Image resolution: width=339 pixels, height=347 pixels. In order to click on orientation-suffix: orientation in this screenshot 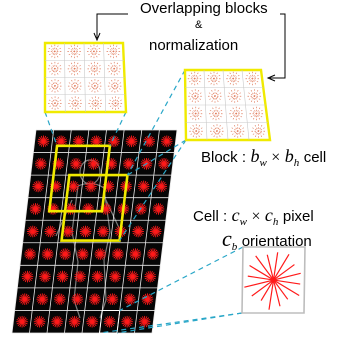, I will do `click(276, 241)`.